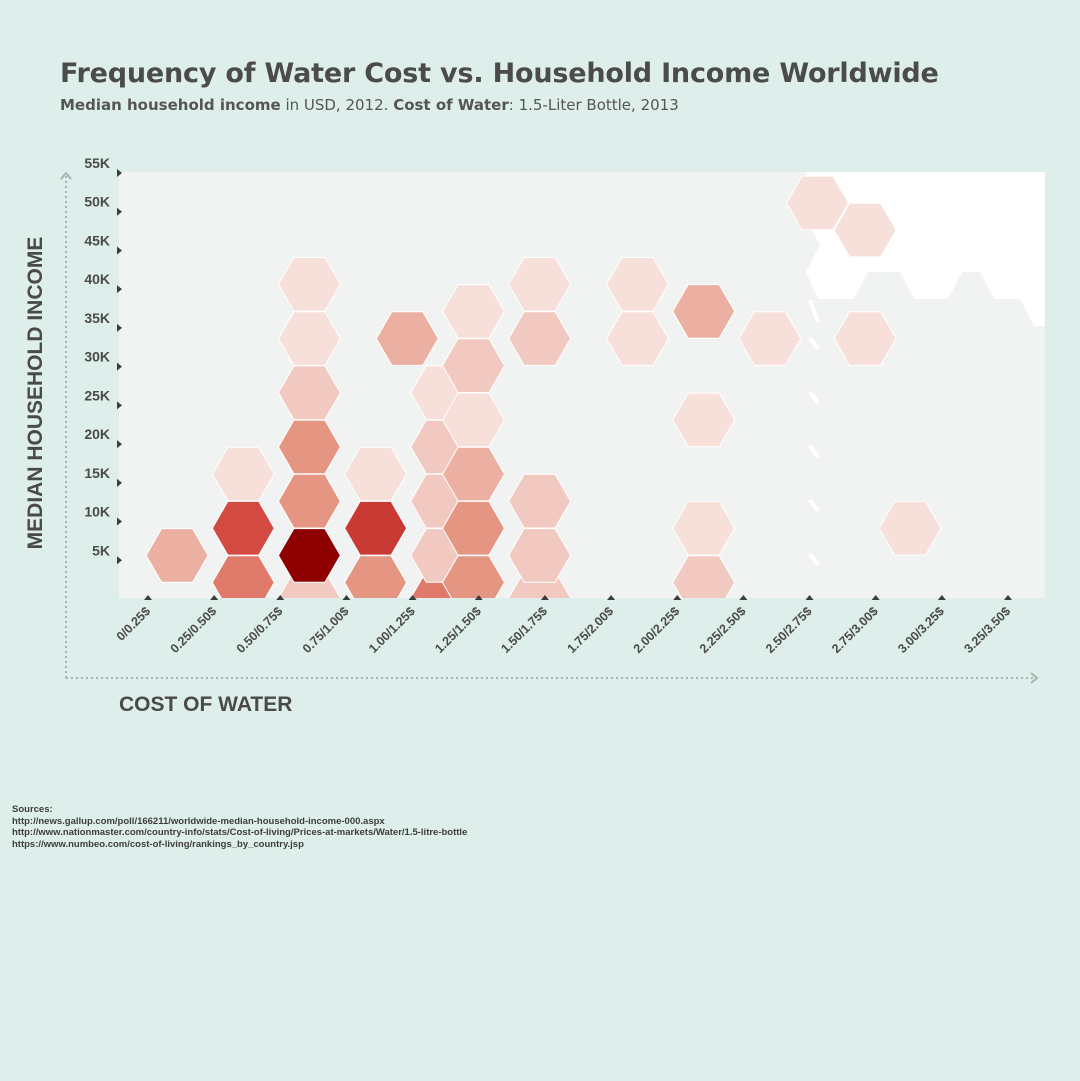  Describe the element at coordinates (97, 357) in the screenshot. I see `y-tick-label: 30K` at that location.